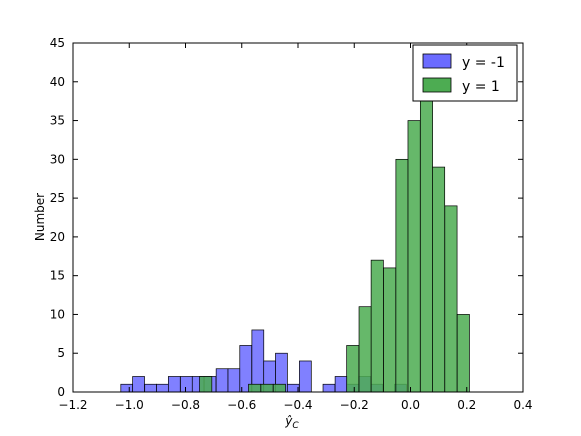  I want to click on x-tick-label: −0.2, so click(354, 405).